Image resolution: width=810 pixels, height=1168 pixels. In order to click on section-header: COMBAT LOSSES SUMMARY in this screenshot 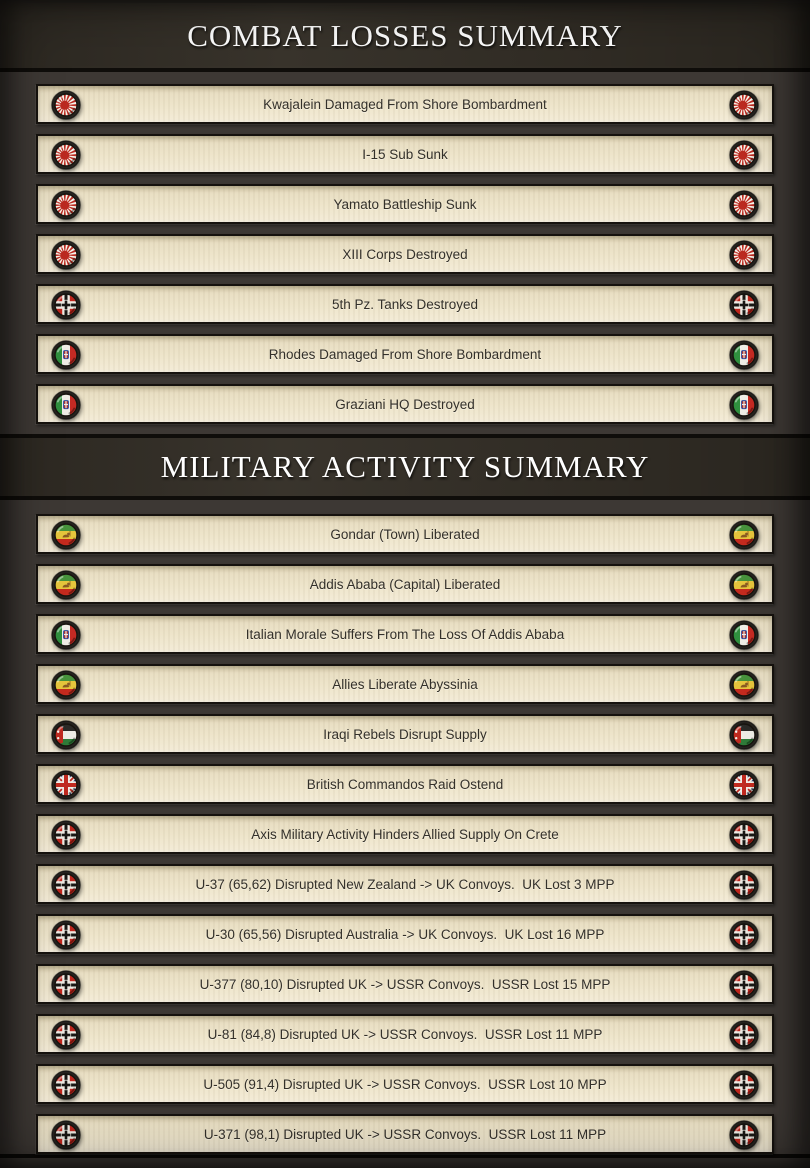, I will do `click(405, 36)`.